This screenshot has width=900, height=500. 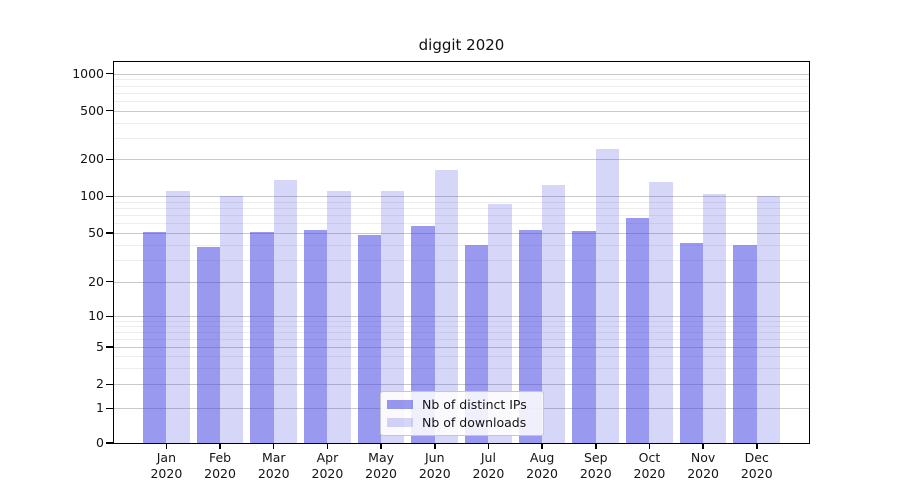 I want to click on bar-nb-of-distinct-ips-may-2020, so click(x=369, y=338).